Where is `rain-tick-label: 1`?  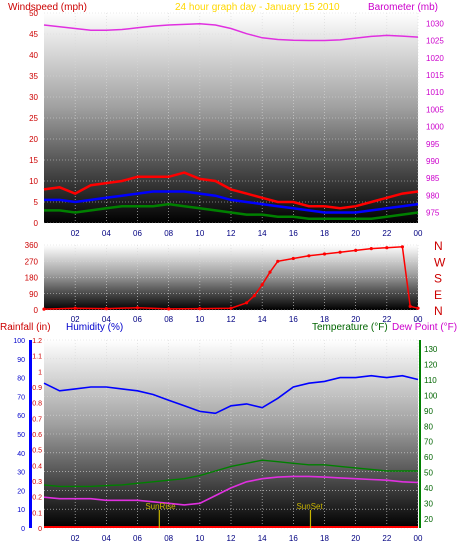 rain-tick-label: 1 is located at coordinates (40, 372).